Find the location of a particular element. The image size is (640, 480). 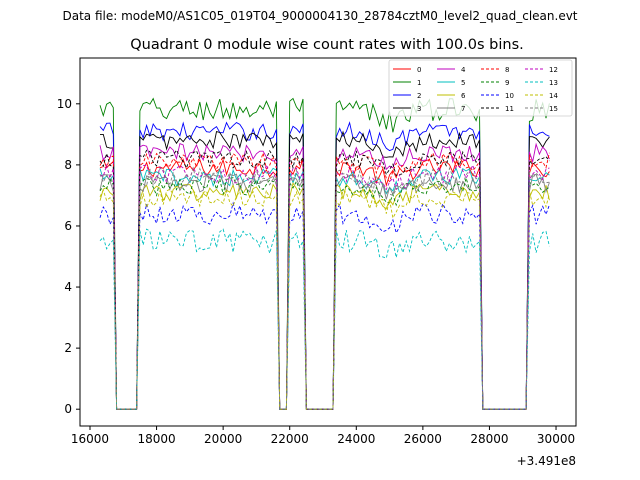

x-tick-label: 22000 is located at coordinates (290, 439).